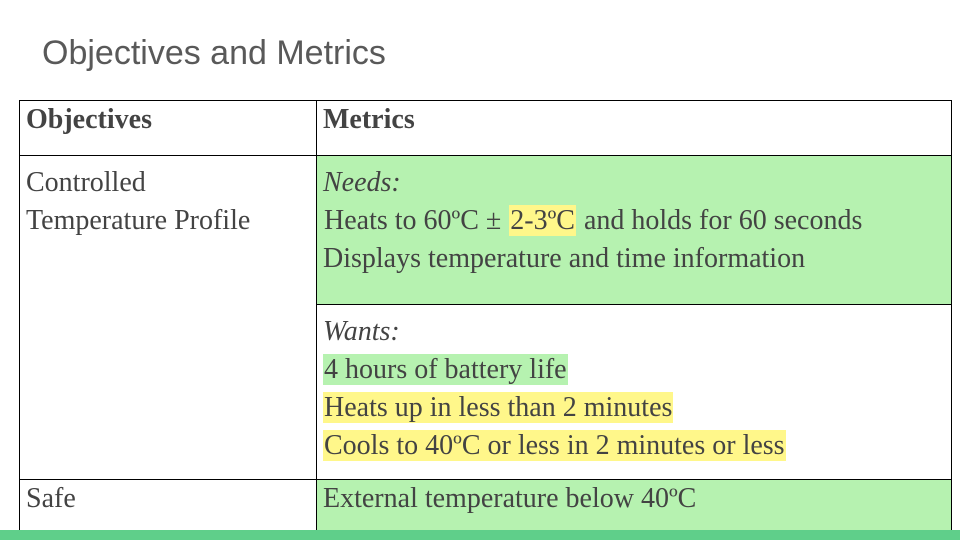 The width and height of the screenshot is (960, 540). What do you see at coordinates (445, 369) in the screenshot?
I see `battery-highlight: 4 hours of battery life` at bounding box center [445, 369].